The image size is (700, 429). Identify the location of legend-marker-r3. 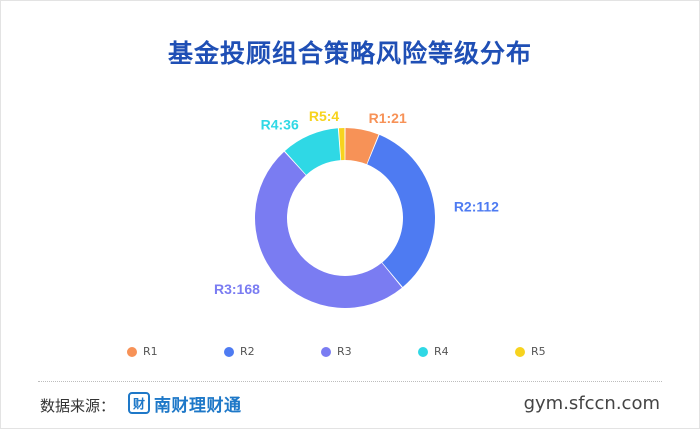
(326, 351).